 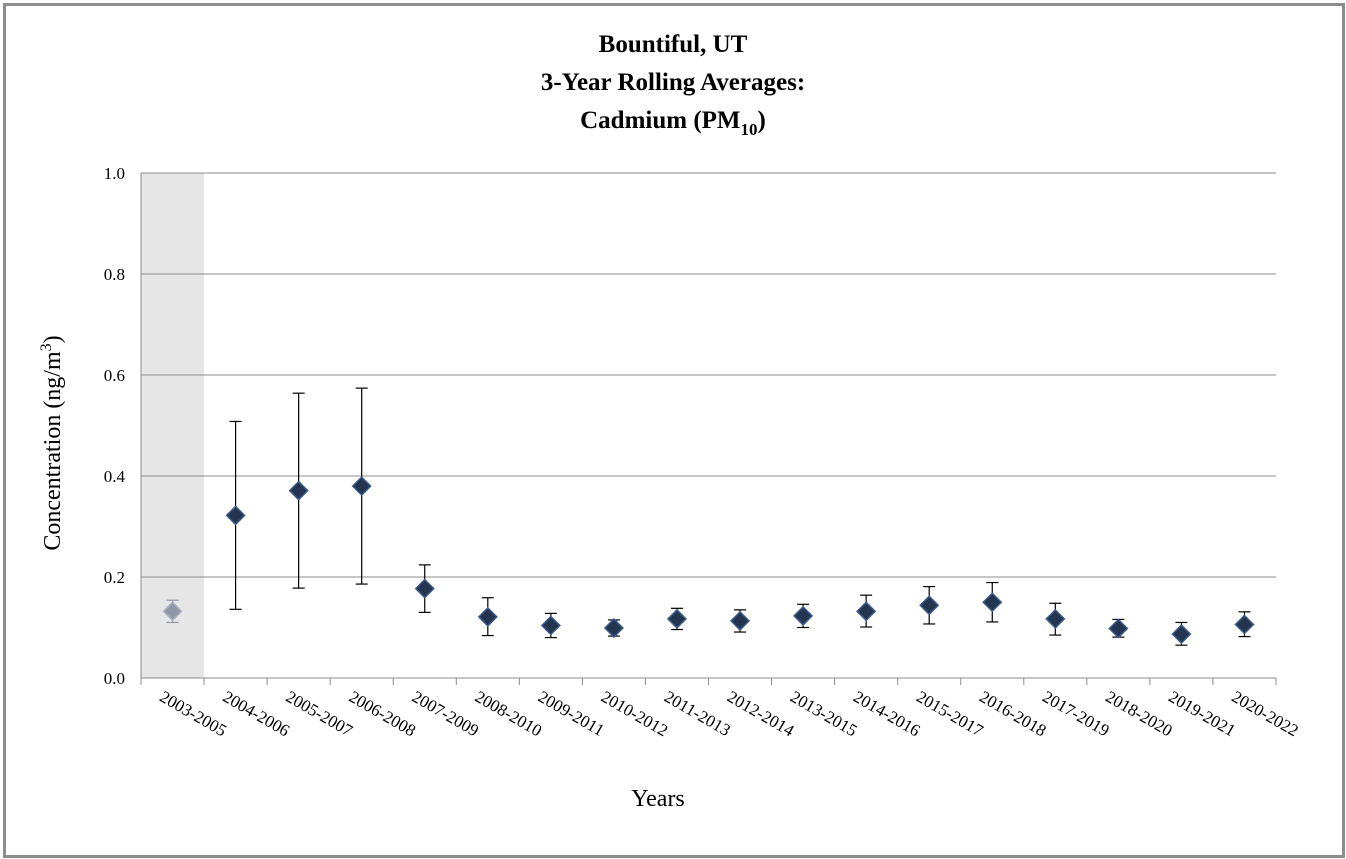 What do you see at coordinates (866, 611) in the screenshot?
I see `data-point-2014-2016` at bounding box center [866, 611].